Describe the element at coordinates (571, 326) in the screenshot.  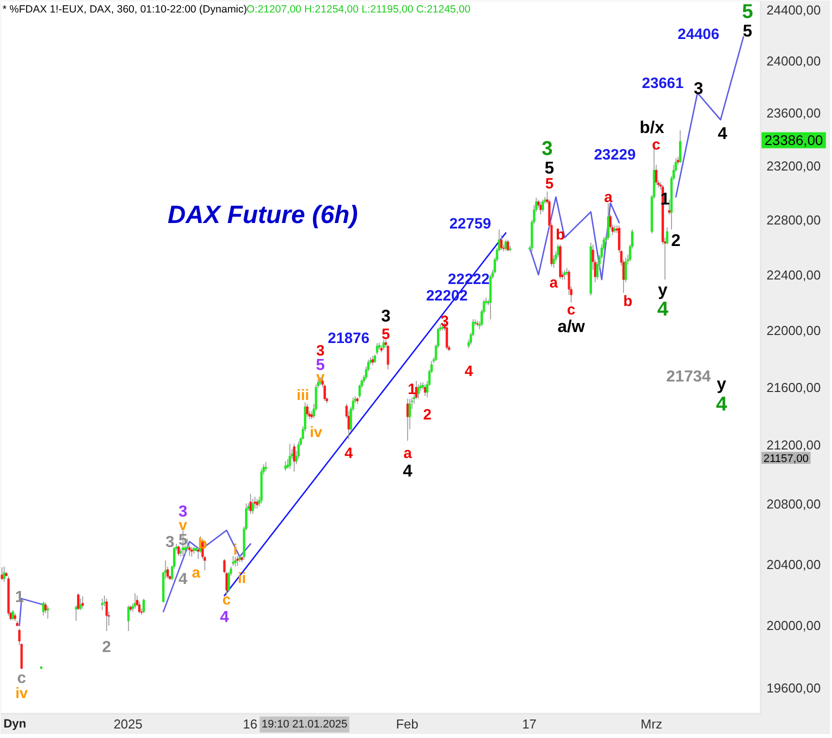
I see `annotation: a/w` at that location.